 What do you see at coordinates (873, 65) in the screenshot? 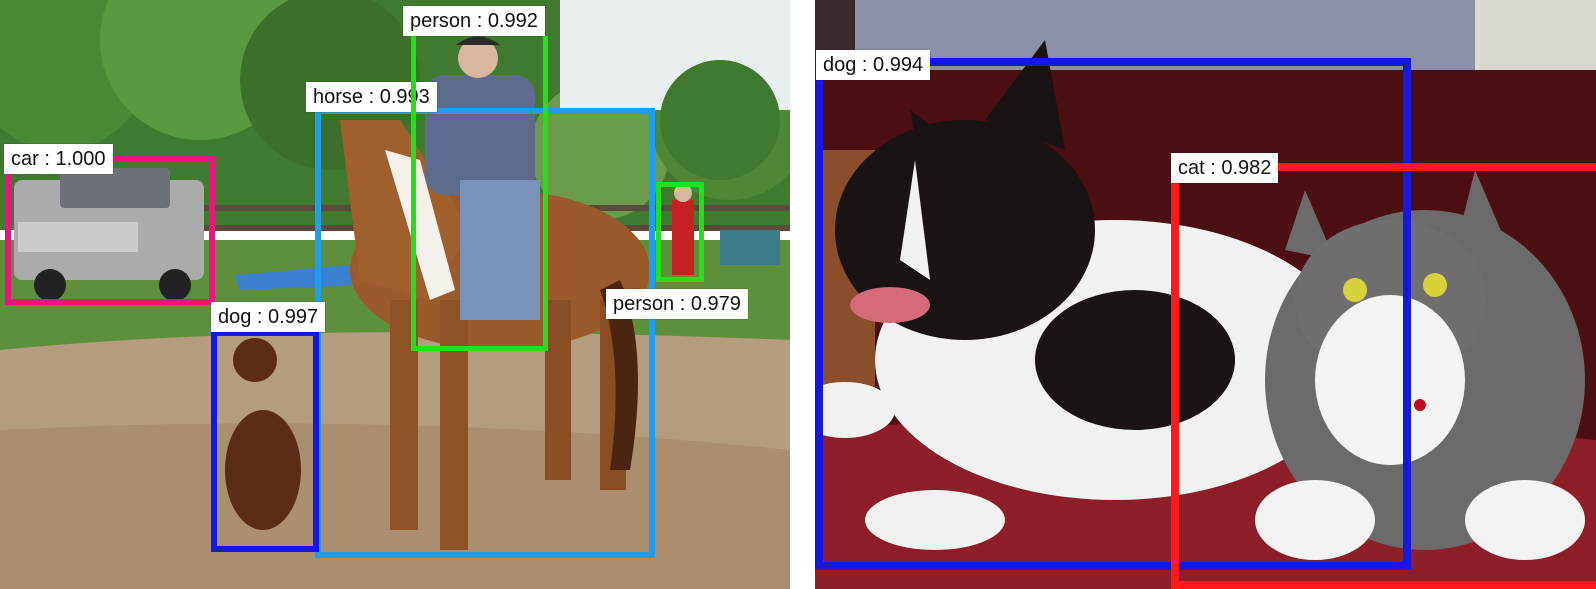
I see `detection-label-dog-couch: dog : 0.994` at bounding box center [873, 65].